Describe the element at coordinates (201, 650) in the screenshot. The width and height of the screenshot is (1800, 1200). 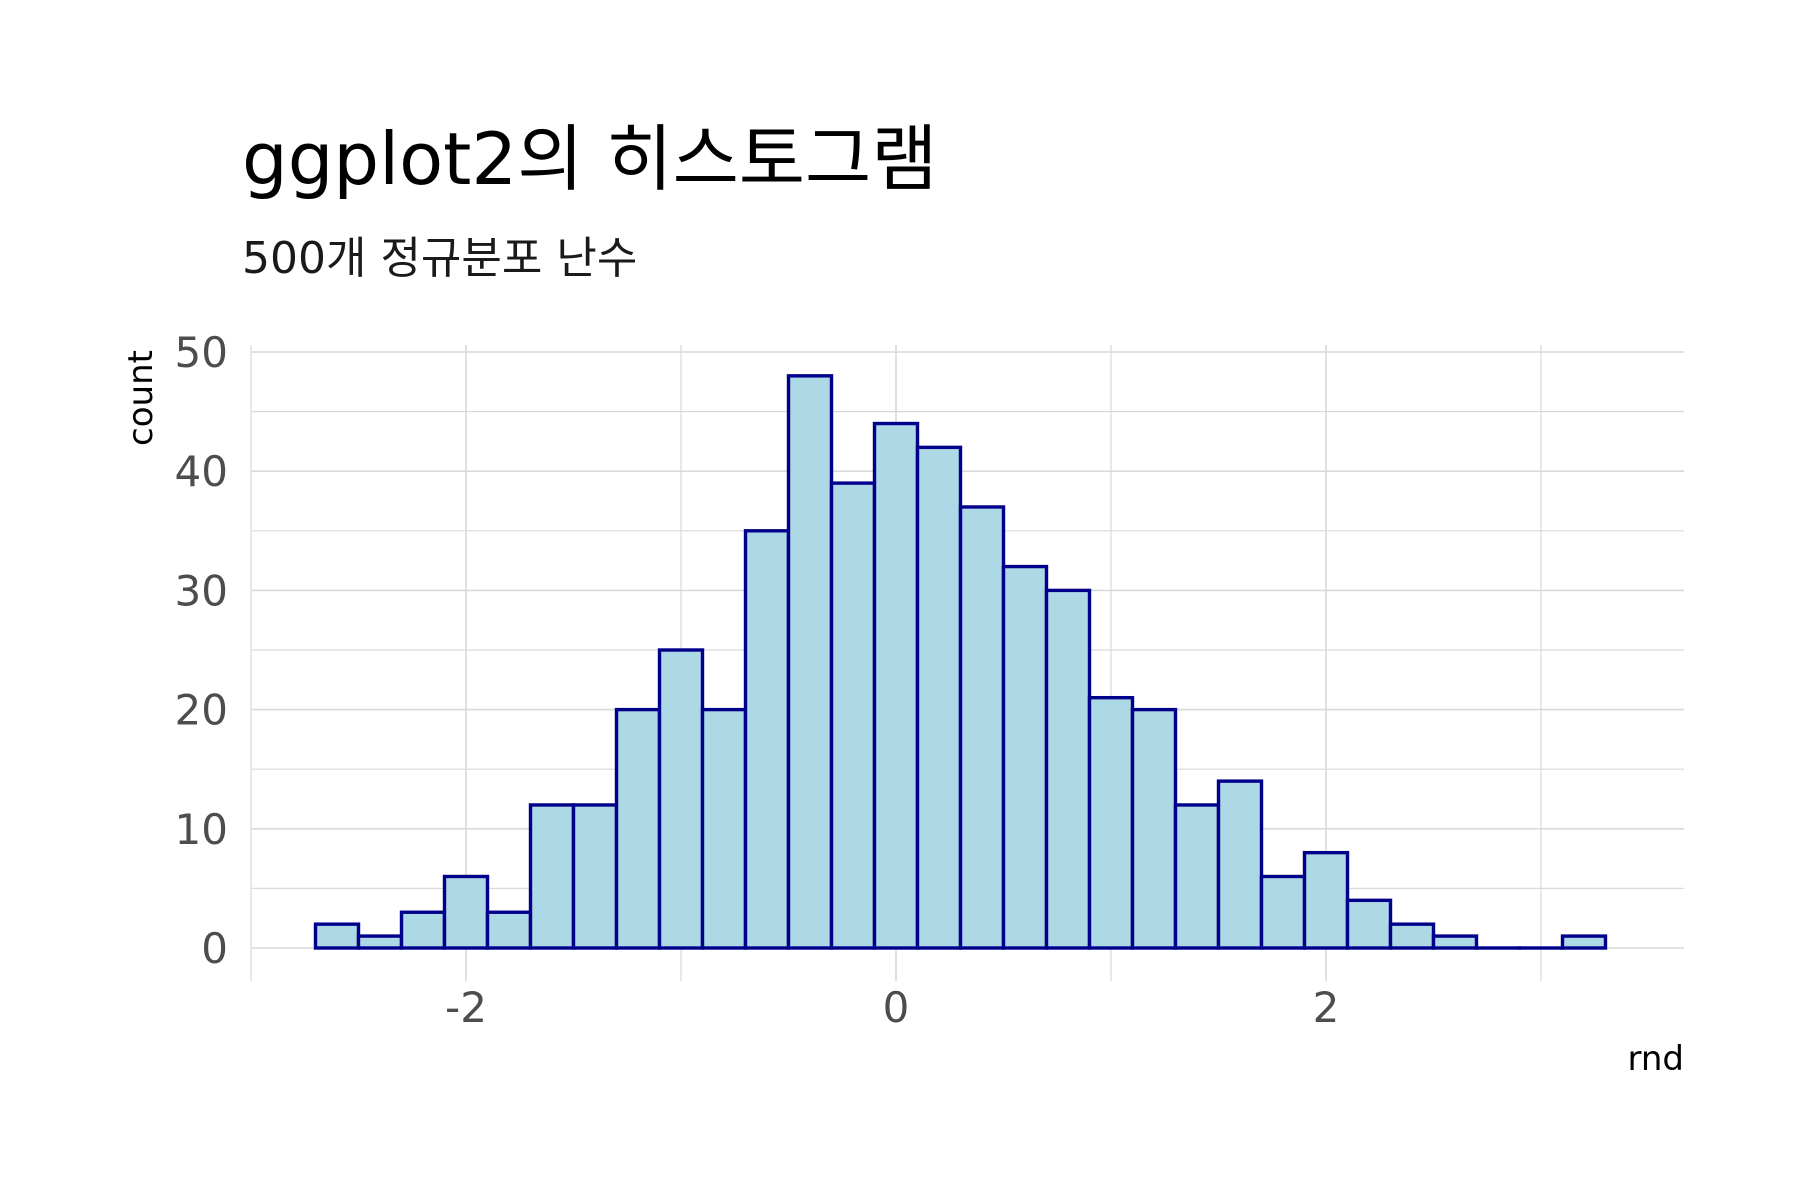
I see `y-axis-tick-labels: 0 10 20 30 40 50` at that location.